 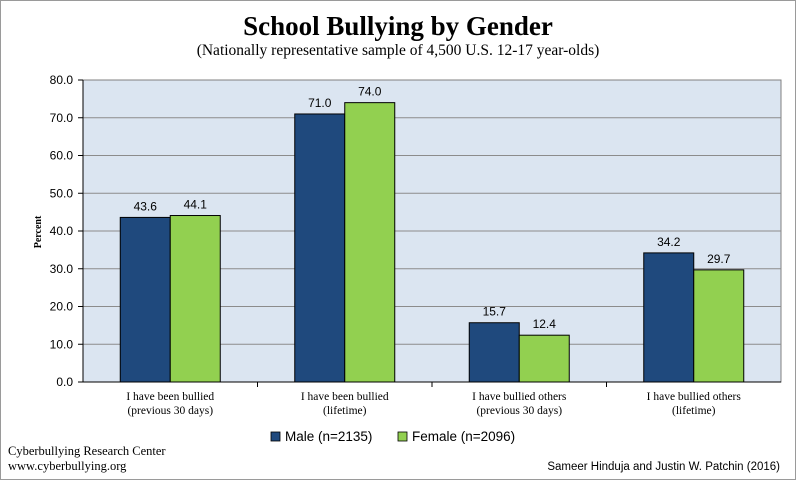 I want to click on y-tick-label: 0.0, so click(x=64, y=382).